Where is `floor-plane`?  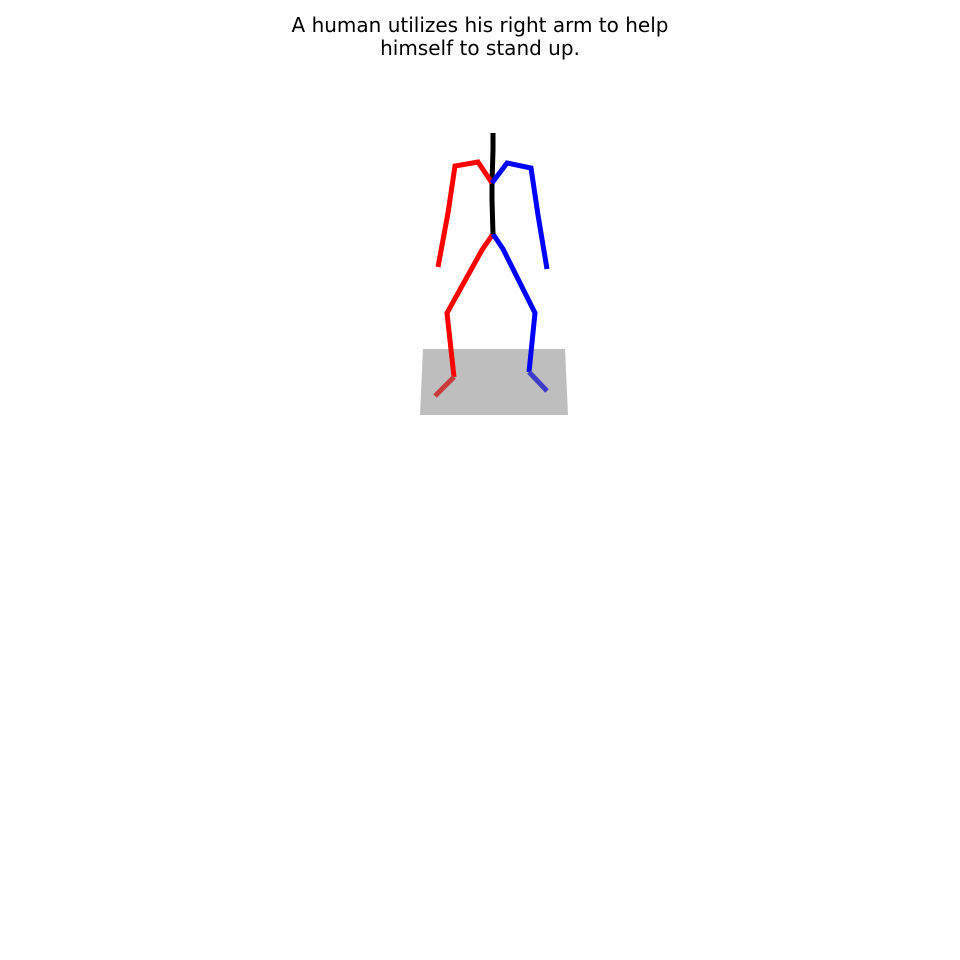 floor-plane is located at coordinates (494, 382).